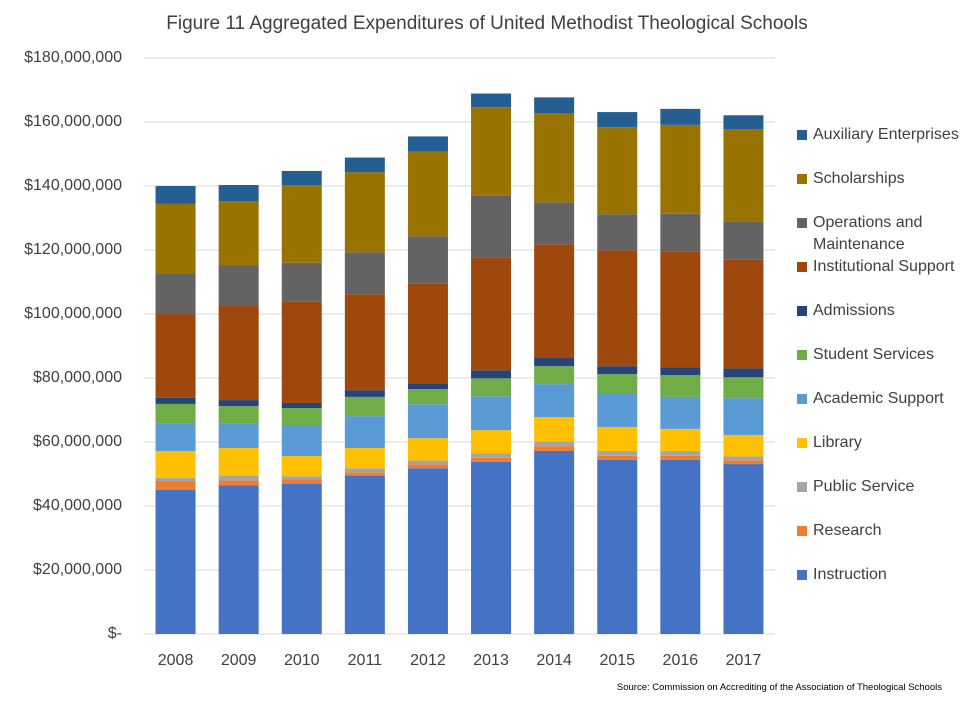 The image size is (964, 705). I want to click on x-tick-label: 2017, so click(744, 660).